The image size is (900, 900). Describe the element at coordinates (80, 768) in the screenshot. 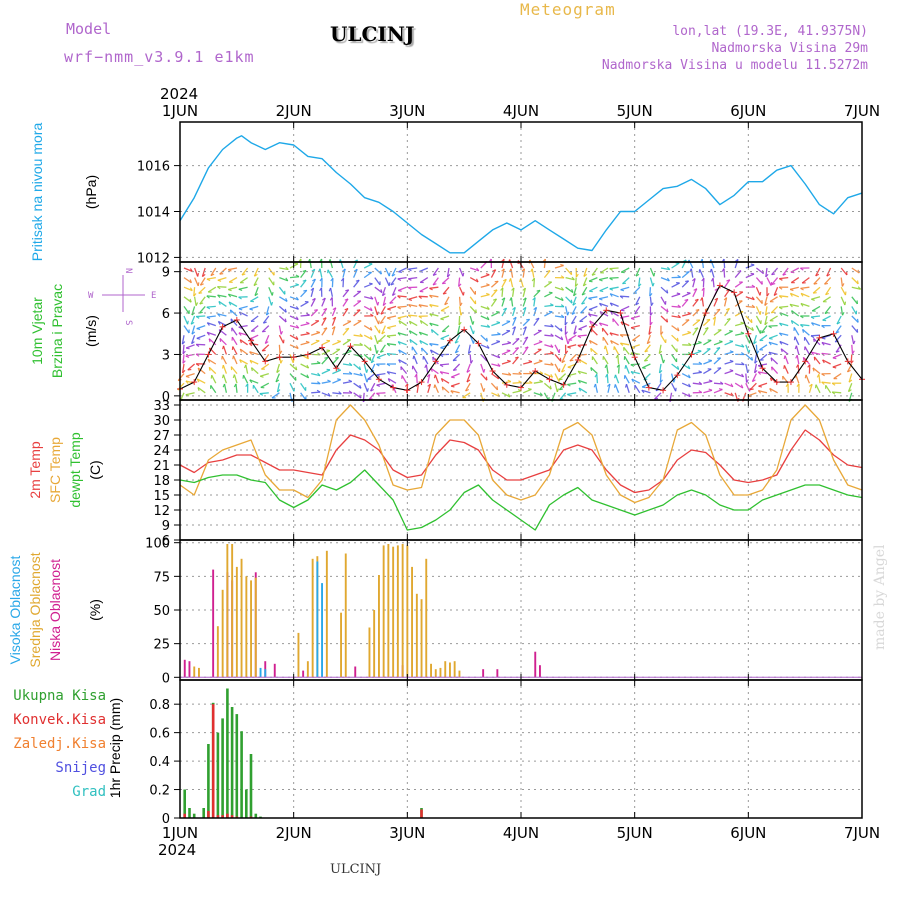

I see `legend-snow: Snijeg` at that location.